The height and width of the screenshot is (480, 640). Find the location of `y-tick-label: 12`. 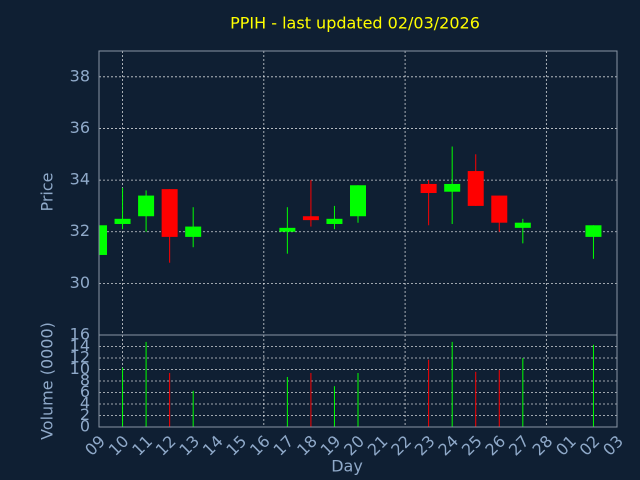

y-tick-label: 12 is located at coordinates (80, 357).